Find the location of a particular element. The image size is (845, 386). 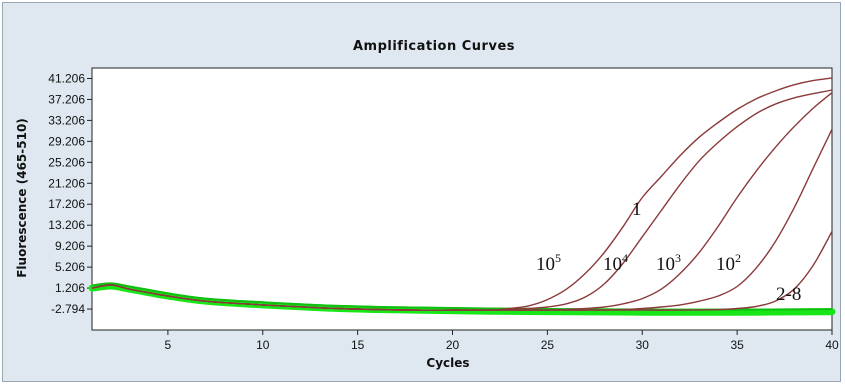

x-tick-label: 35 is located at coordinates (737, 345).